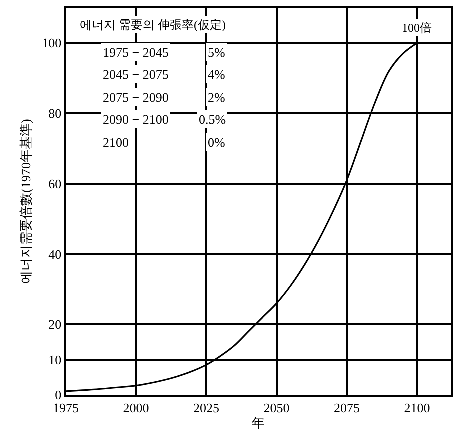 The width and height of the screenshot is (457, 445). What do you see at coordinates (217, 142) in the screenshot?
I see `annotation: 0%` at bounding box center [217, 142].